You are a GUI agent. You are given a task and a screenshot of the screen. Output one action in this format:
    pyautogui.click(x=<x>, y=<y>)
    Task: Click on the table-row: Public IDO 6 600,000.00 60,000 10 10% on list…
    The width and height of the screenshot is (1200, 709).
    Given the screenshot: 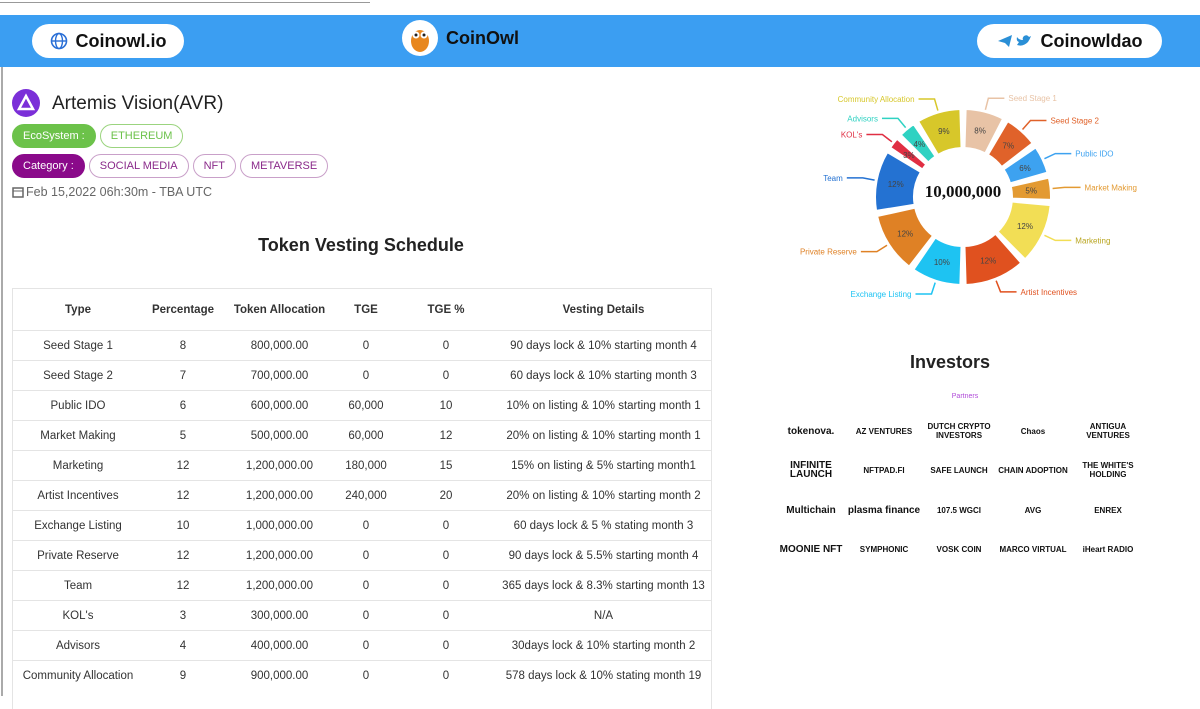 What is the action you would take?
    pyautogui.click(x=362, y=405)
    